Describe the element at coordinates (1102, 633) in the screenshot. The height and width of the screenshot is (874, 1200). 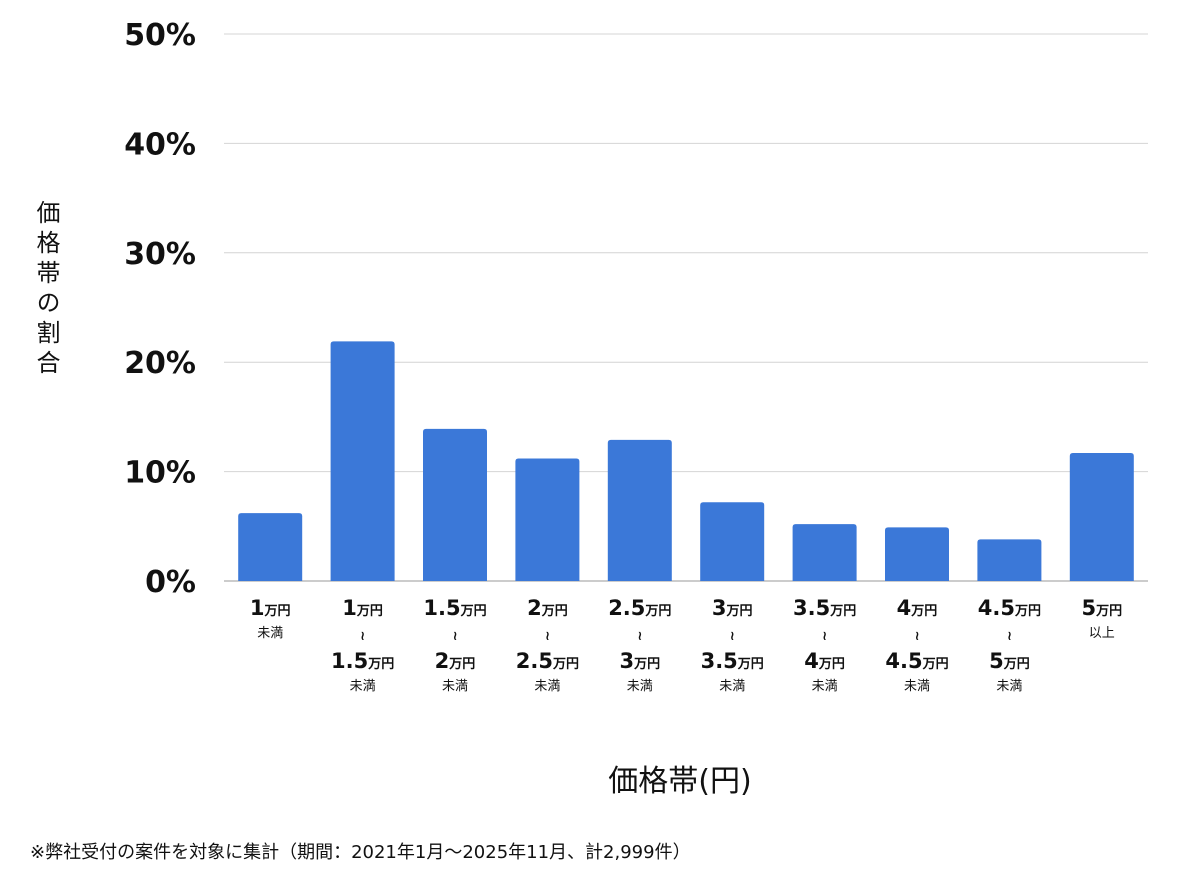
I see `x-tick-note: 以上` at that location.